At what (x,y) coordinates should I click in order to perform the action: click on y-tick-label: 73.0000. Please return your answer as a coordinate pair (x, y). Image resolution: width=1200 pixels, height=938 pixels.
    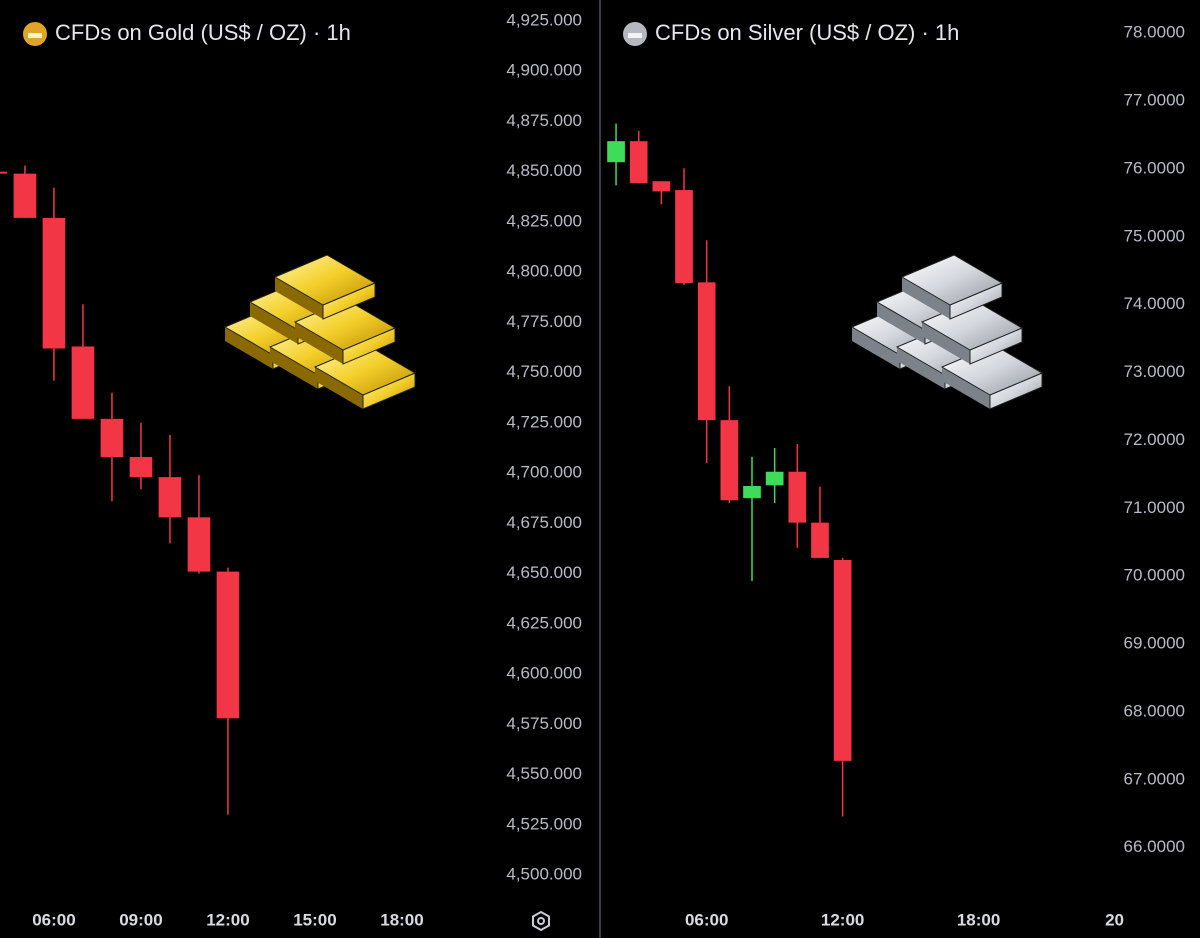
    Looking at the image, I should click on (1154, 371).